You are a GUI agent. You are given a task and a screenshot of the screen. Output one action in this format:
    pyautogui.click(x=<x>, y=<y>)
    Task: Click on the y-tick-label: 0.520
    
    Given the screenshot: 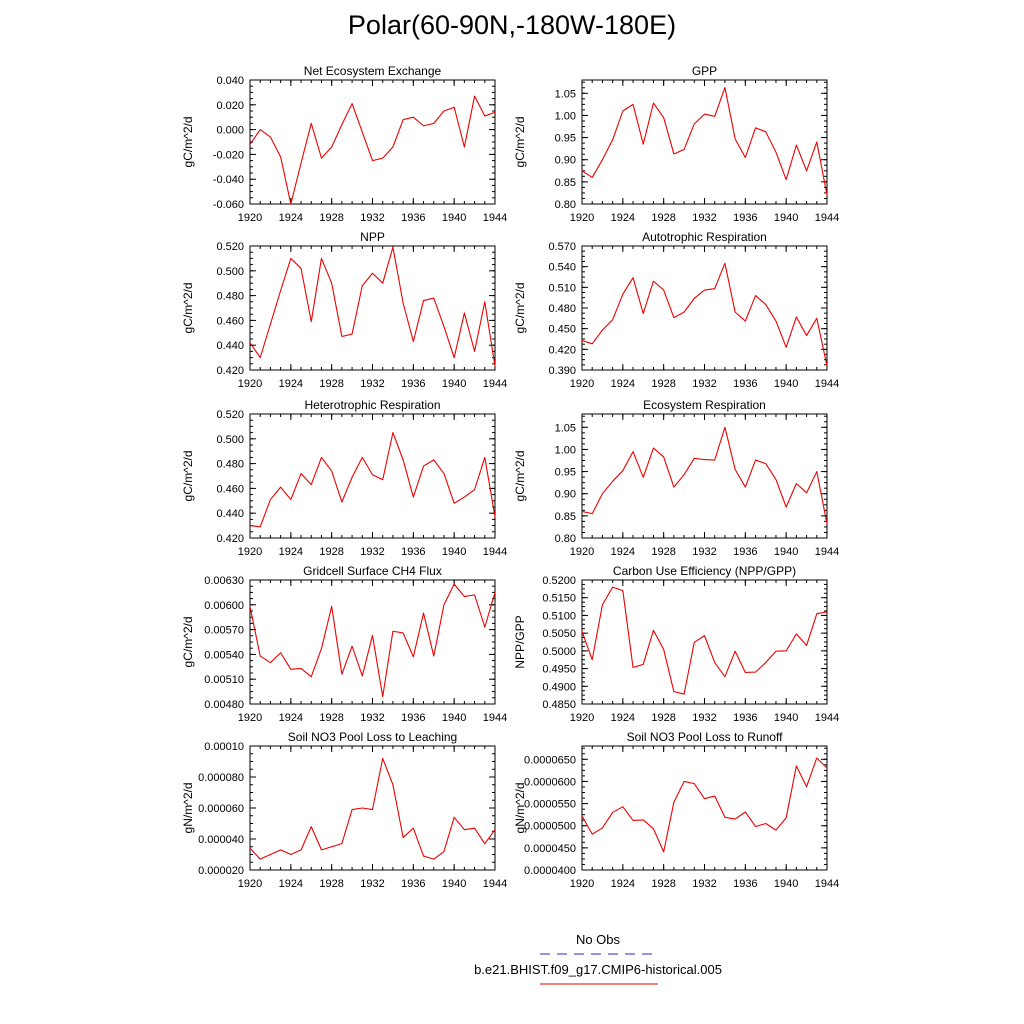 What is the action you would take?
    pyautogui.click(x=230, y=415)
    